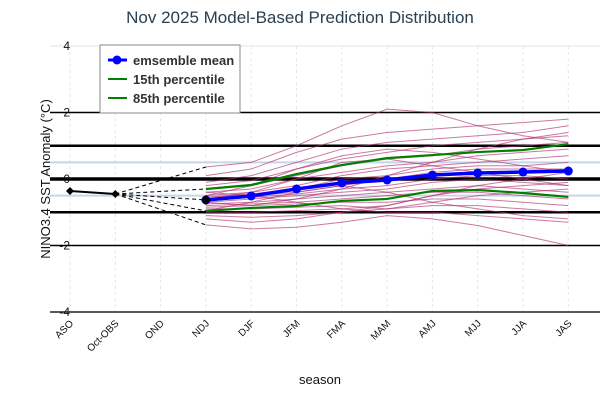 The image size is (600, 400). I want to click on x-tick-label: FMA, so click(336, 329).